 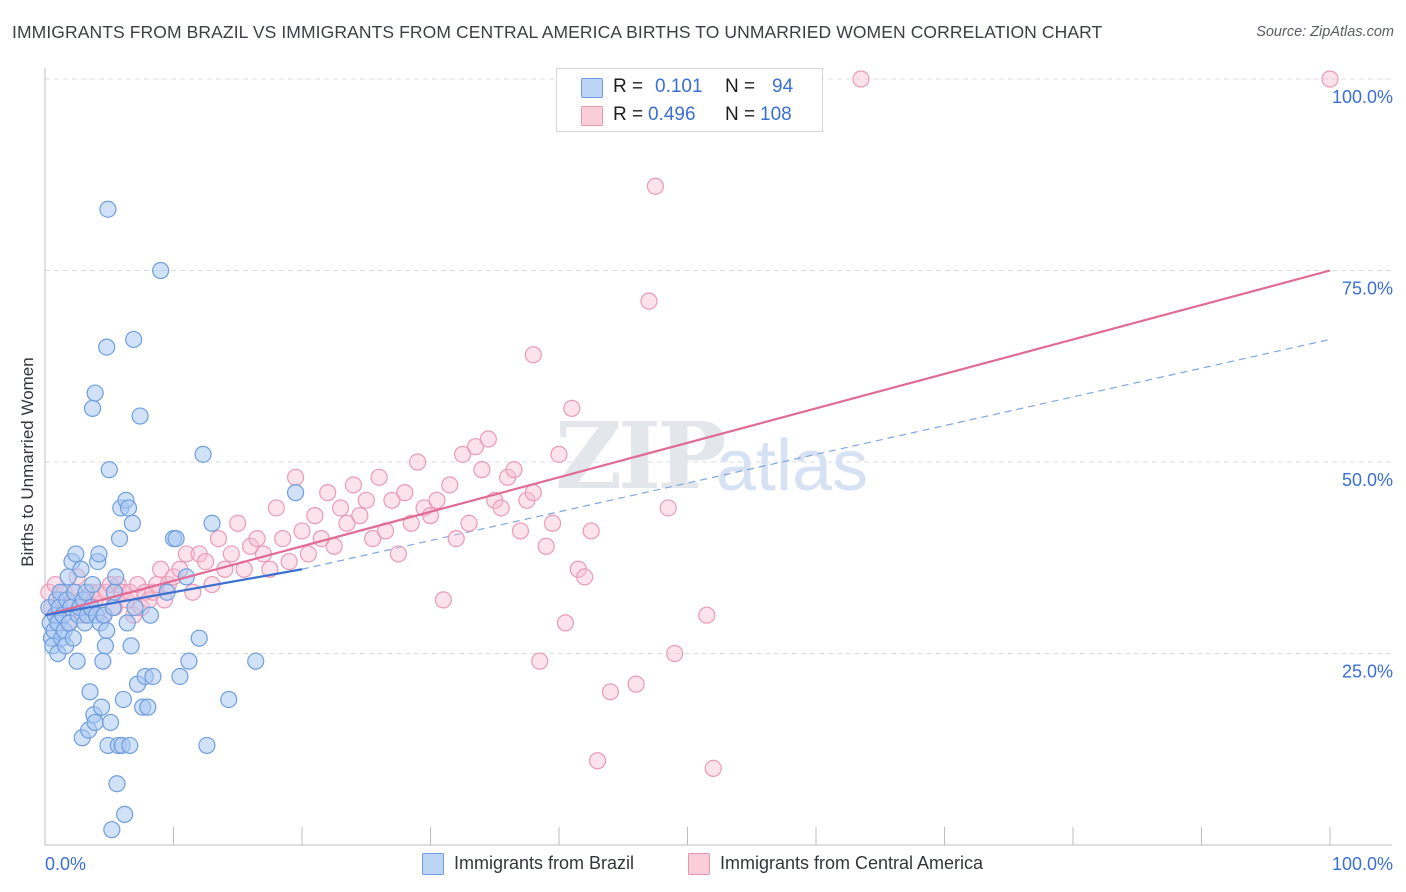 I want to click on y-tick-label: 75.0%, so click(x=1367, y=289).